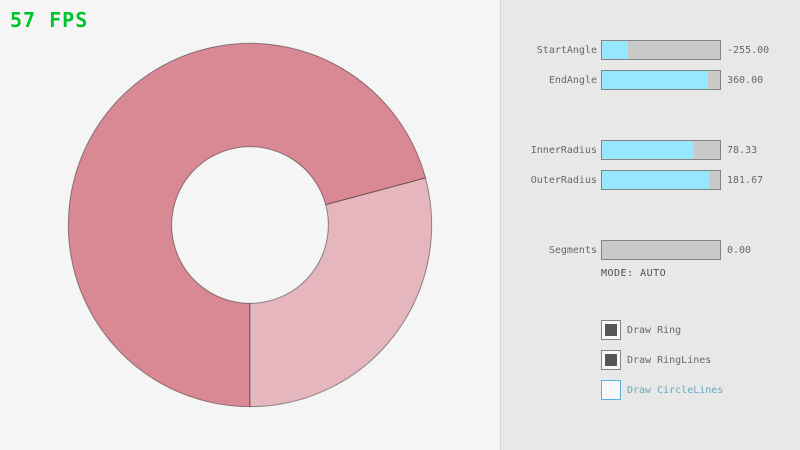  I want to click on slider-value-segments: 0.00, so click(739, 250).